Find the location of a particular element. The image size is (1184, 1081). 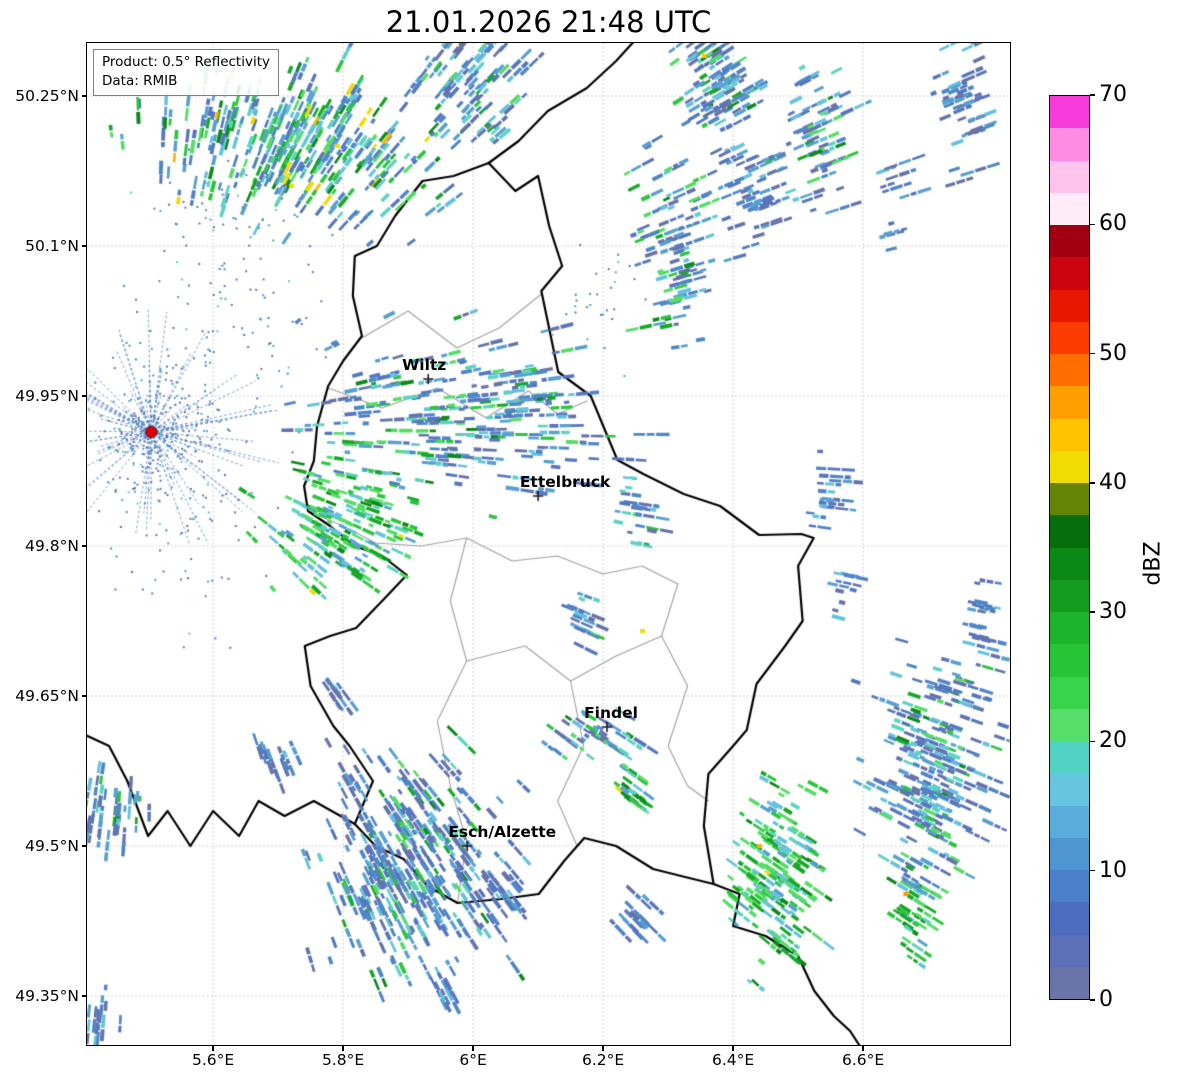

colorbar-unit-label: dBZ is located at coordinates (1153, 563).